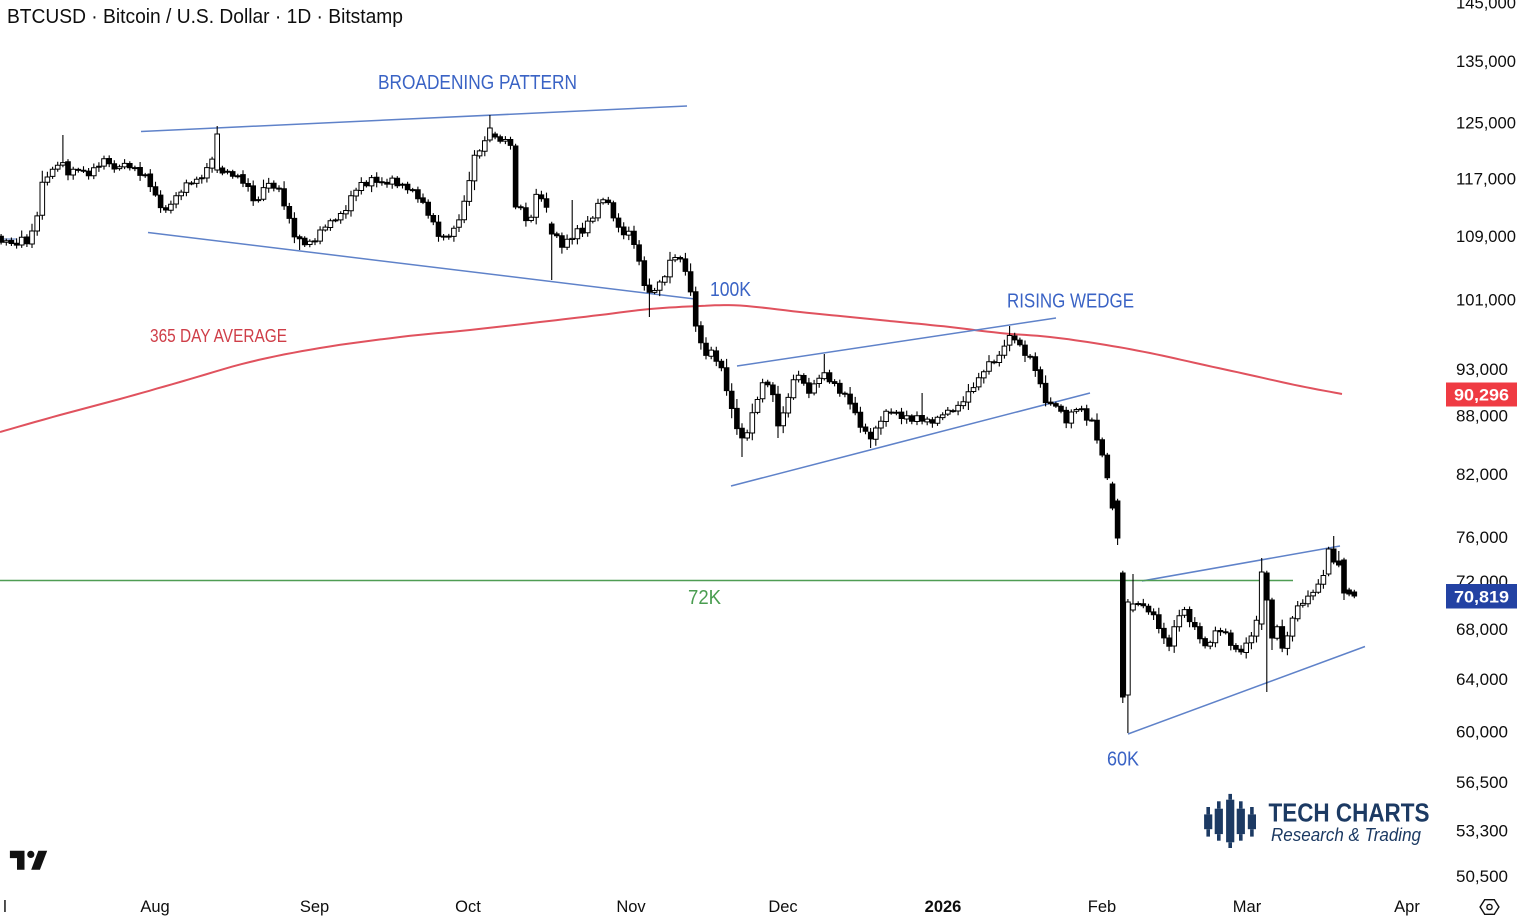  What do you see at coordinates (1481, 597) in the screenshot?
I see `svg-text: 70,819` at bounding box center [1481, 597].